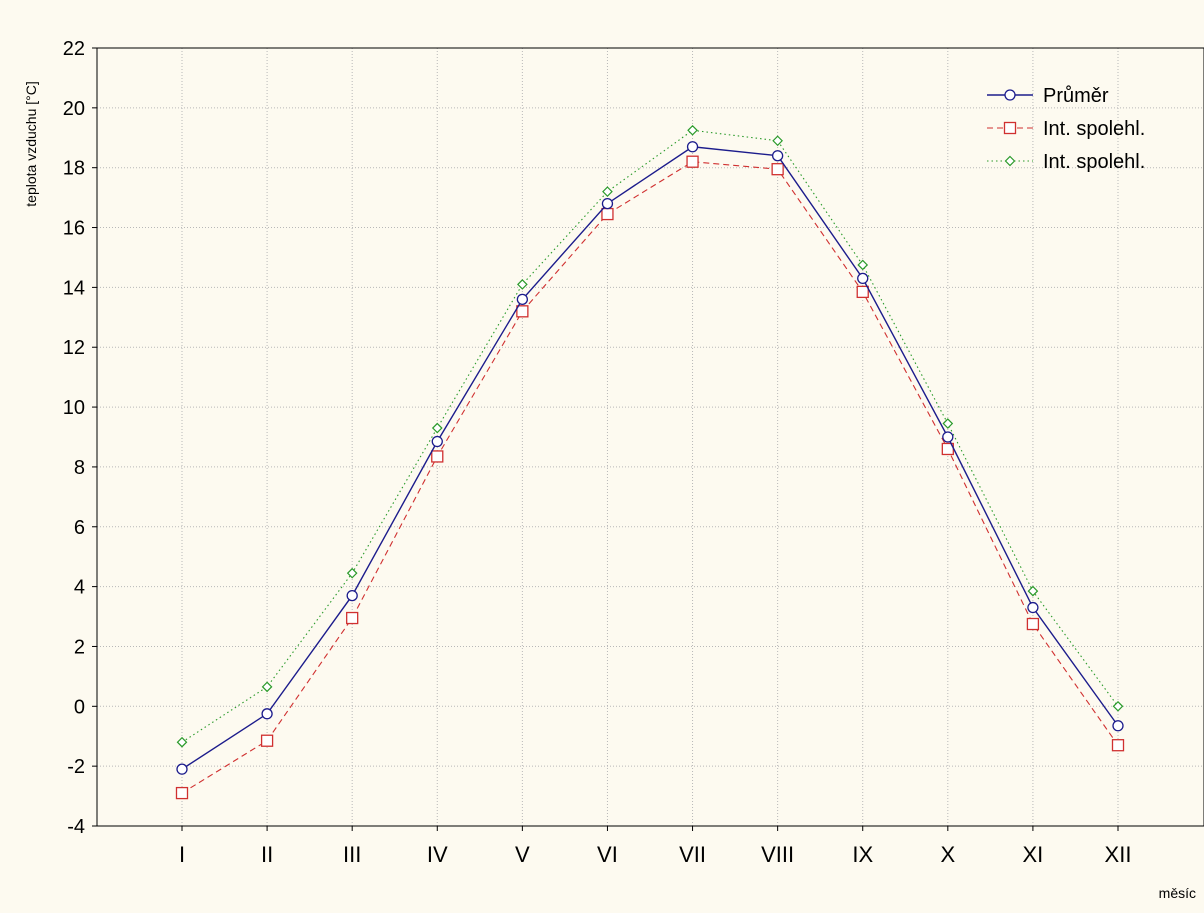 This screenshot has width=1204, height=913. Describe the element at coordinates (74, 49) in the screenshot. I see `y-tick-label: 22` at that location.